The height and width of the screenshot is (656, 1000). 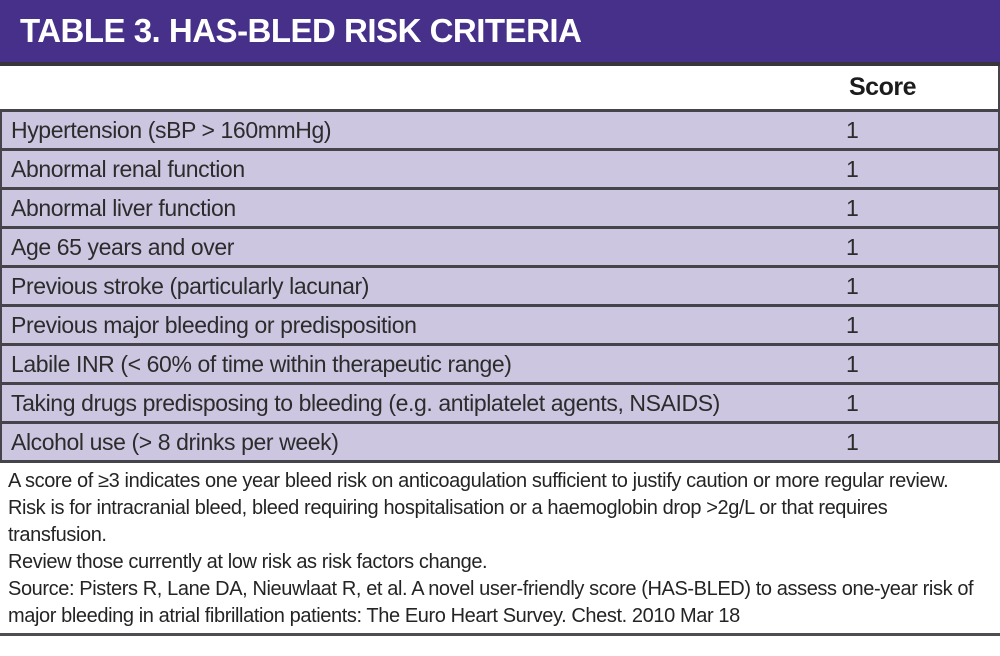 What do you see at coordinates (123, 207) in the screenshot?
I see `criteria-cell: Abnormal liver function` at bounding box center [123, 207].